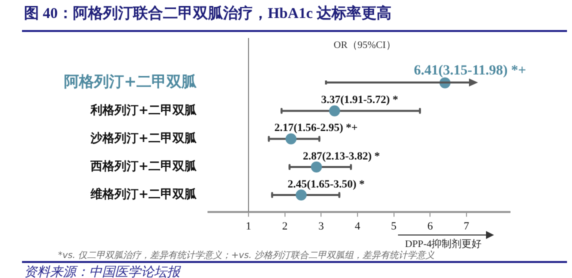  Describe the element at coordinates (144, 194) in the screenshot. I see `y-tick-label: 维格列汀+二甲双胍` at that location.